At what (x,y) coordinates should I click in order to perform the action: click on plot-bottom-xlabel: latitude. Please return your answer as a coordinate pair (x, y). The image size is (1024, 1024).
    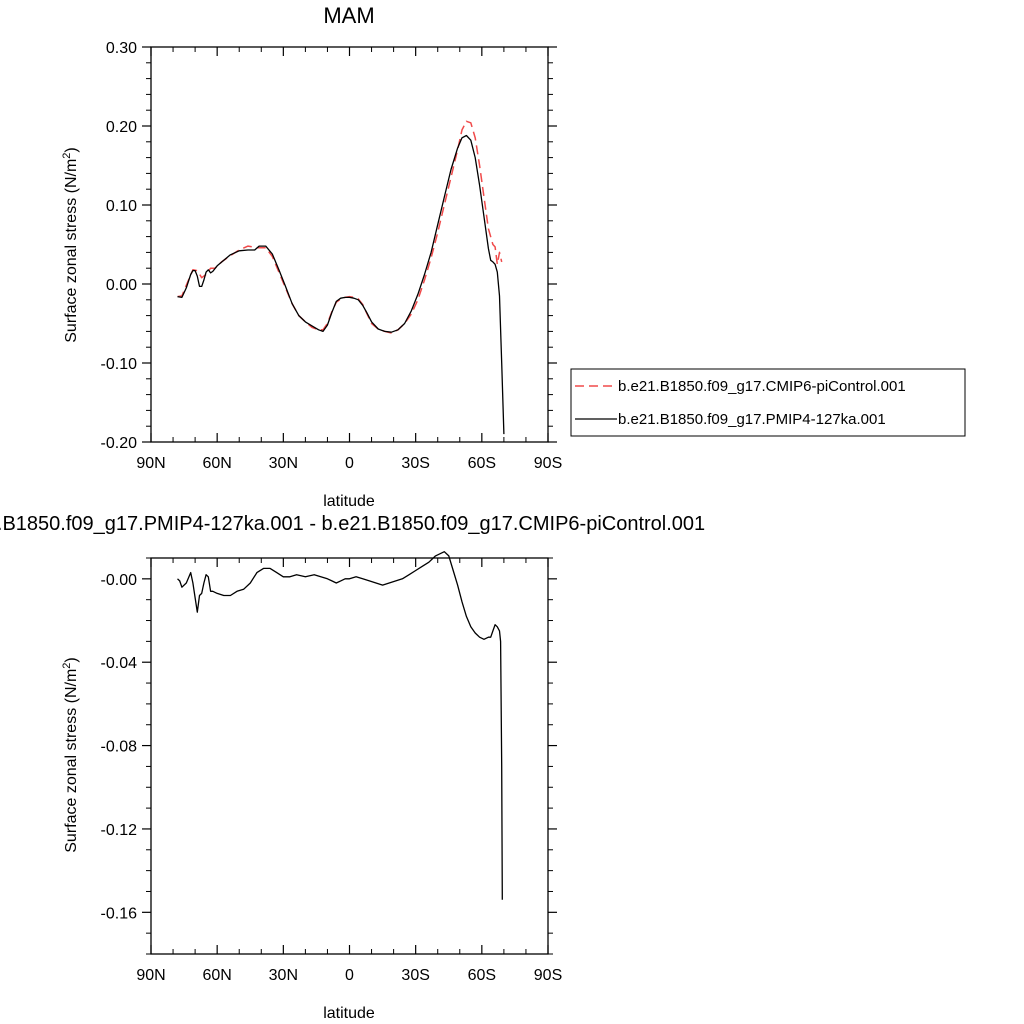
    Looking at the image, I should click on (349, 1013).